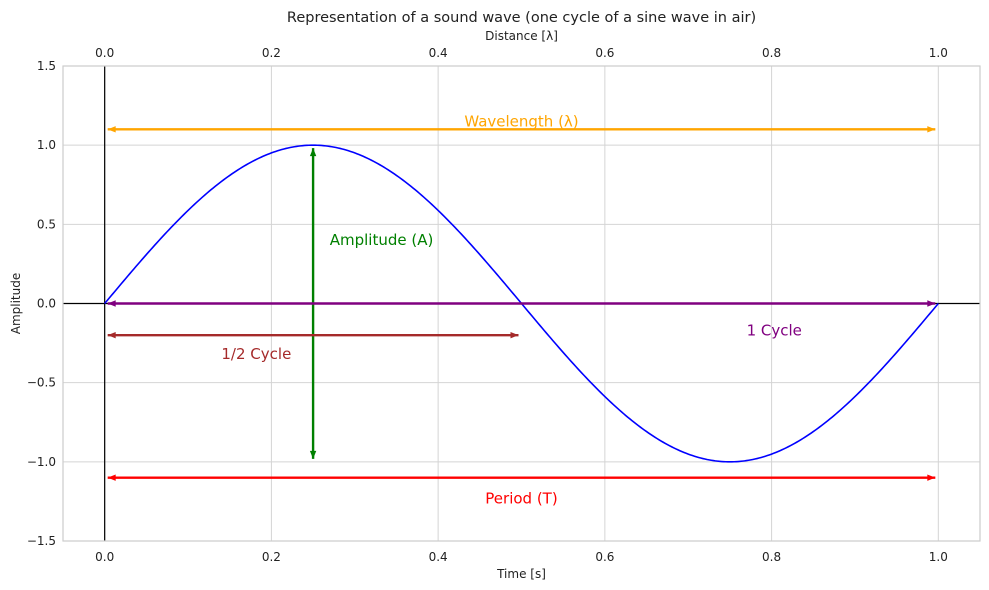  What do you see at coordinates (41, 462) in the screenshot?
I see `y-tick-label: −1.0` at bounding box center [41, 462].